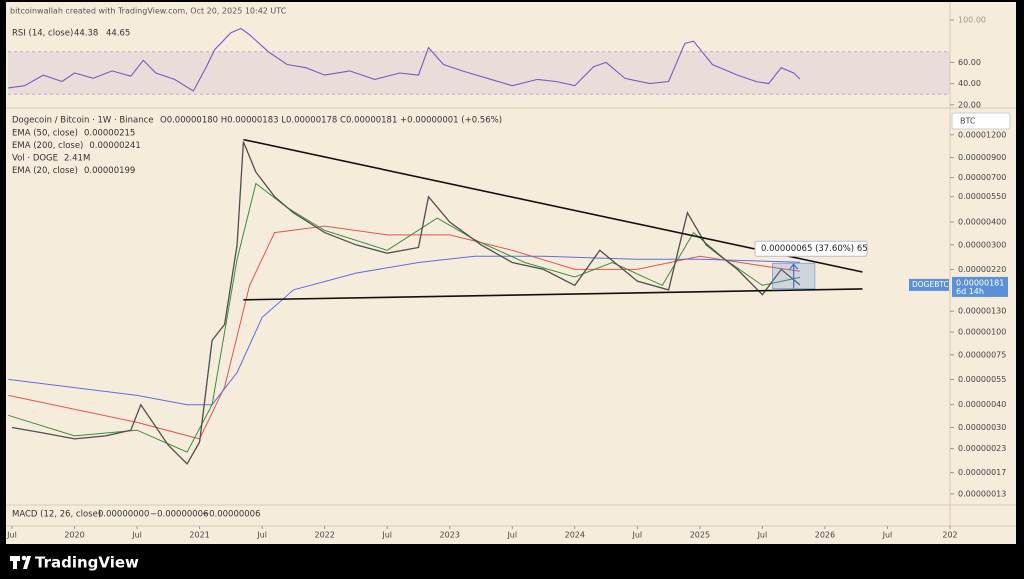 This screenshot has height=579, width=1024. I want to click on y-tick-label: 0.00000013, so click(982, 493).